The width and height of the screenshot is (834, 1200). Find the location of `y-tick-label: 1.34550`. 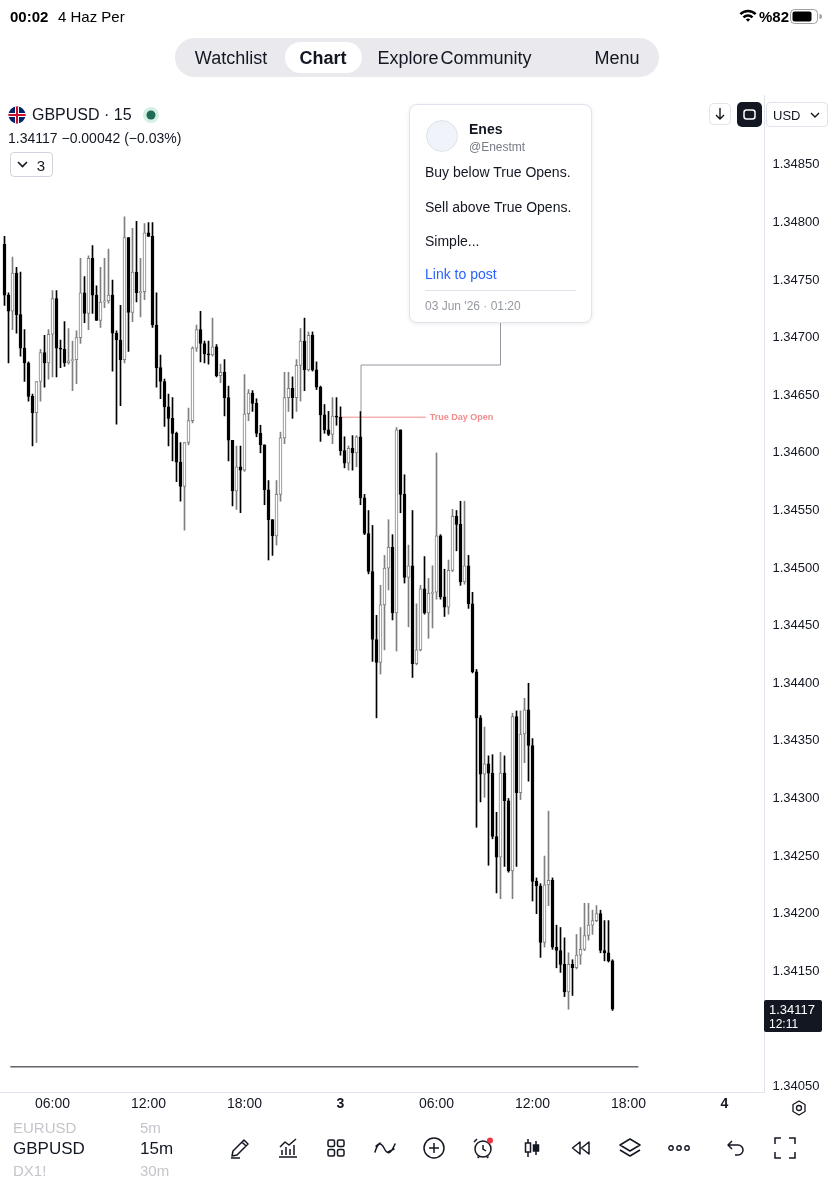

y-tick-label: 1.34550 is located at coordinates (796, 510).